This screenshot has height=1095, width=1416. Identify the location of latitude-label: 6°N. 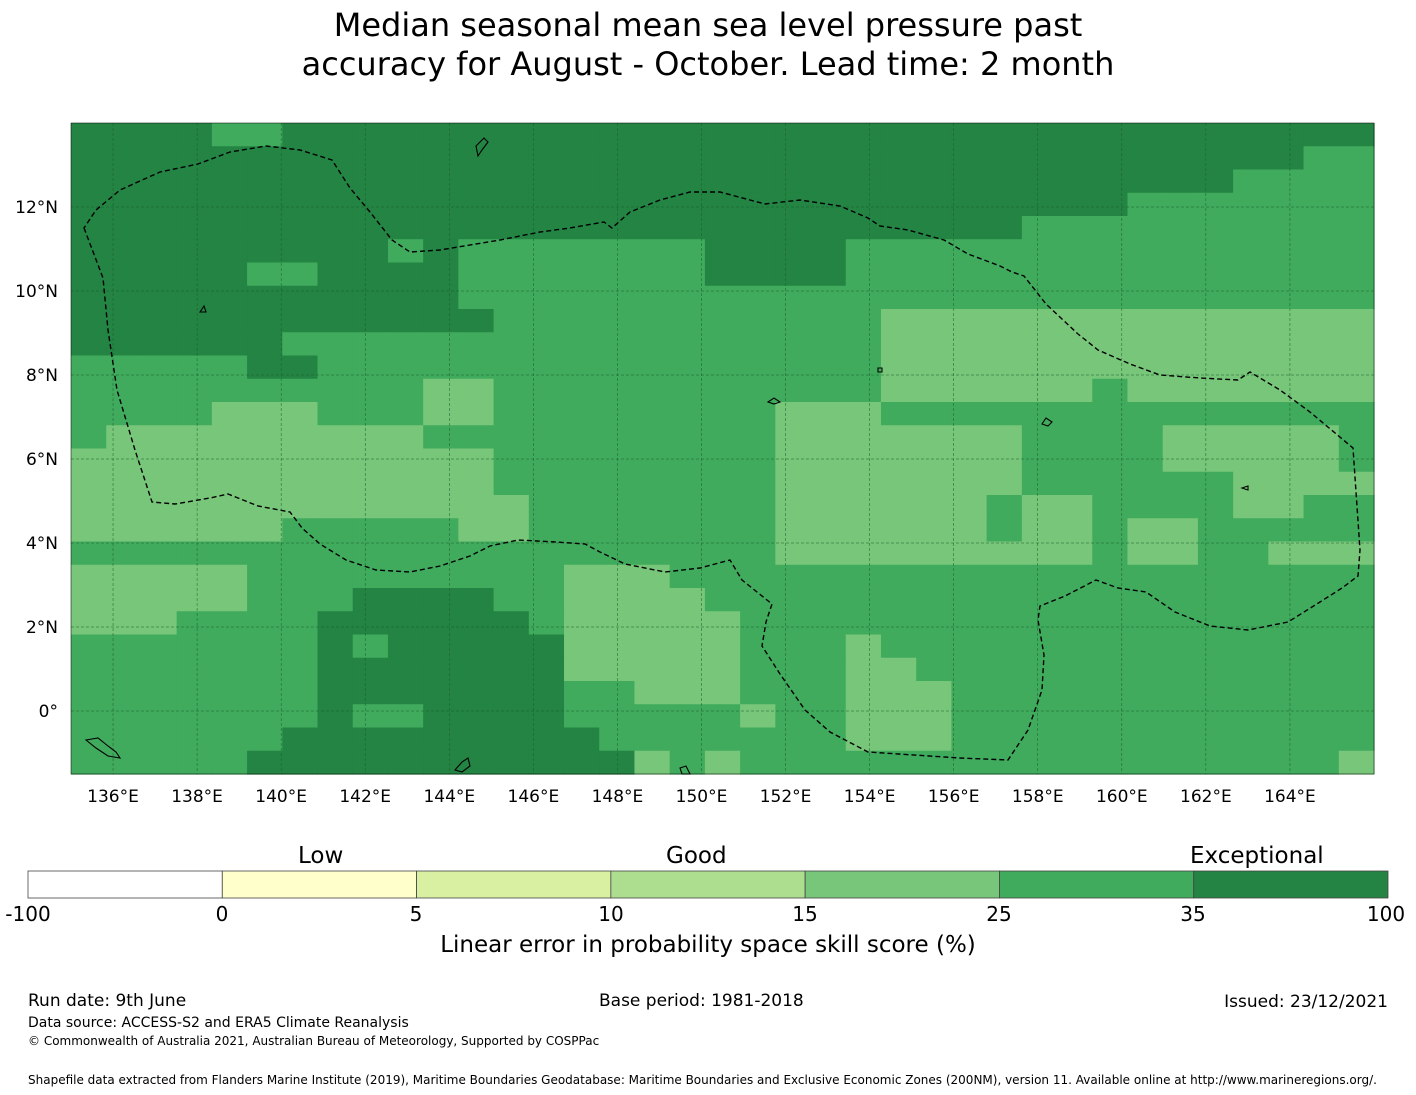
(42, 460).